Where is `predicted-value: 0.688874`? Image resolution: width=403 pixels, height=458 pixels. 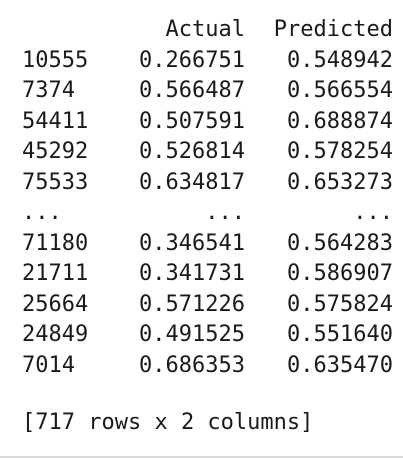 predicted-value: 0.688874 is located at coordinates (340, 121).